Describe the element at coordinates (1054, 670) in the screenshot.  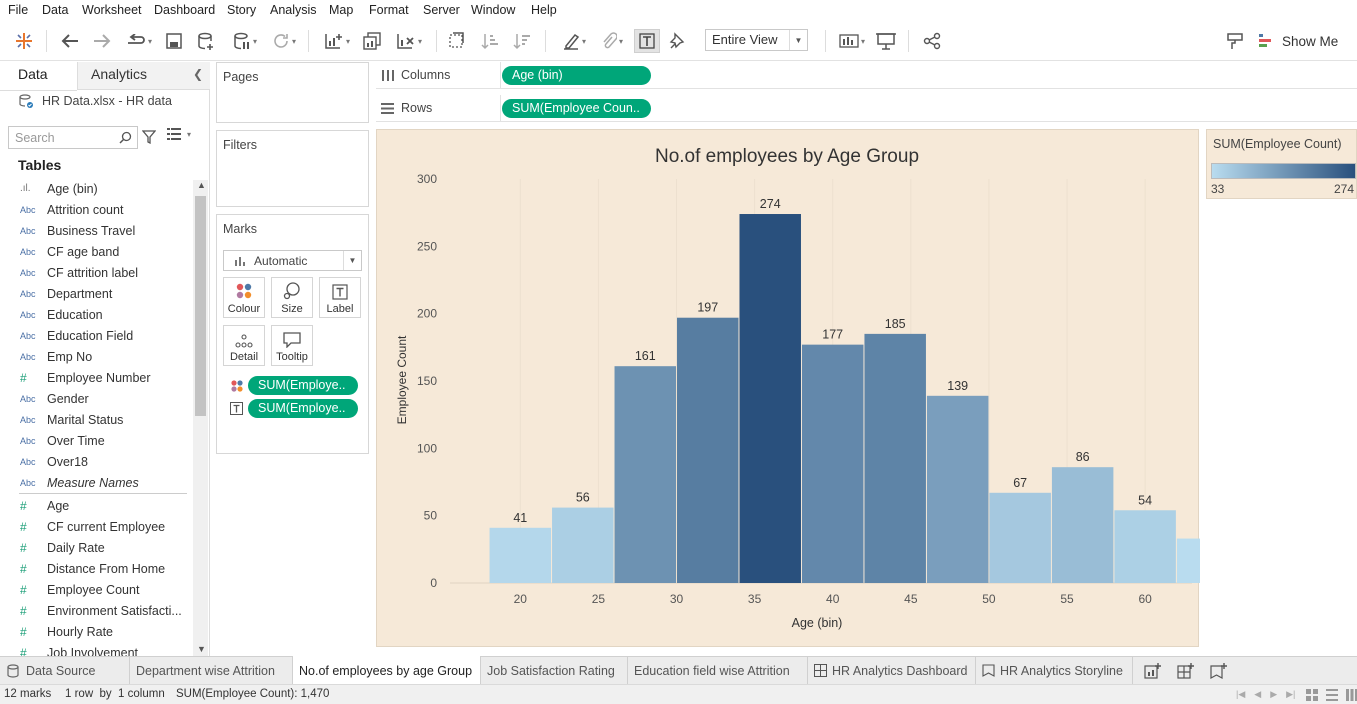
I see `tab-hr-analytics-storyline: HR Analytics Storyline` at that location.